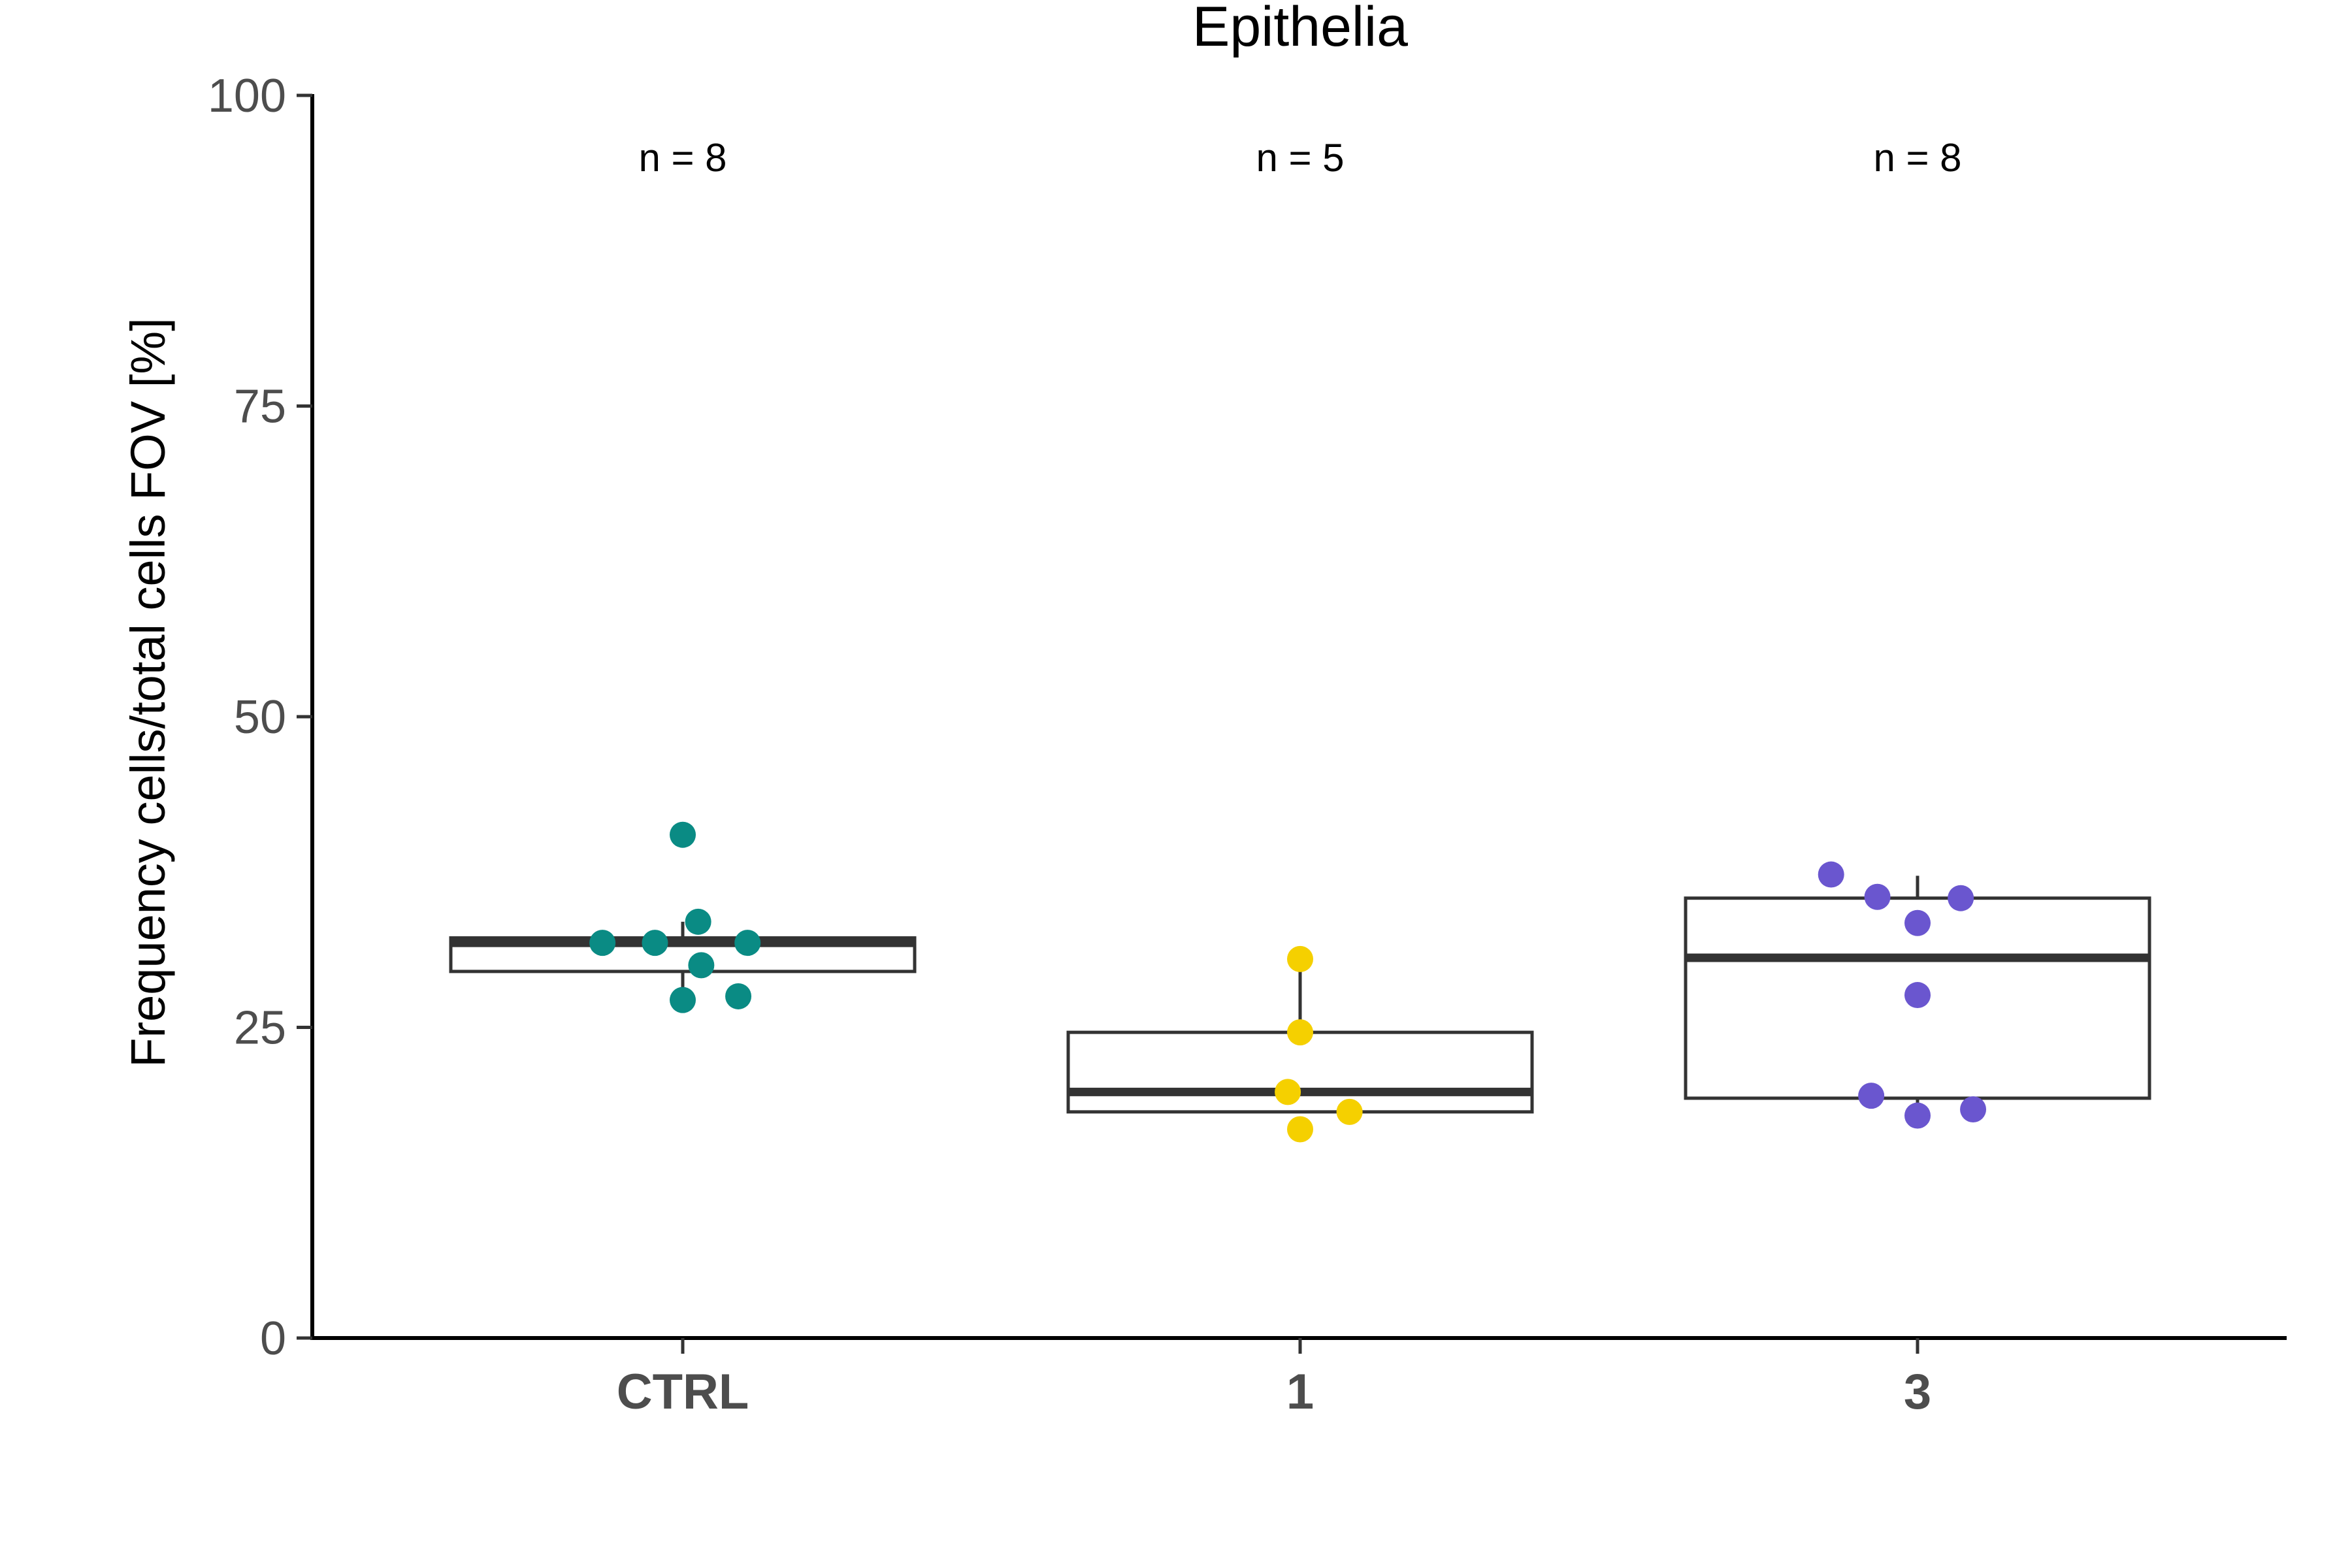 Image resolution: width=2352 pixels, height=1568 pixels. I want to click on x-tick-label: CTRL, so click(683, 1392).